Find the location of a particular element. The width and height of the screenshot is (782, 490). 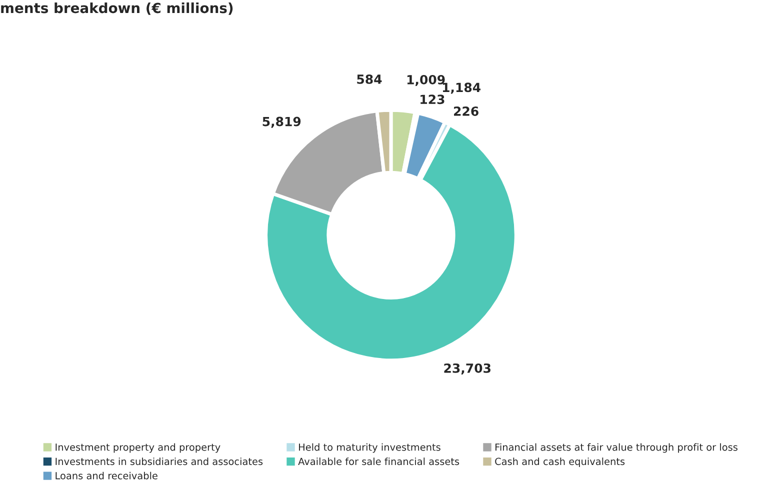

legend-label: Financial assets at fair value through profit or loss is located at coordinates (616, 448).